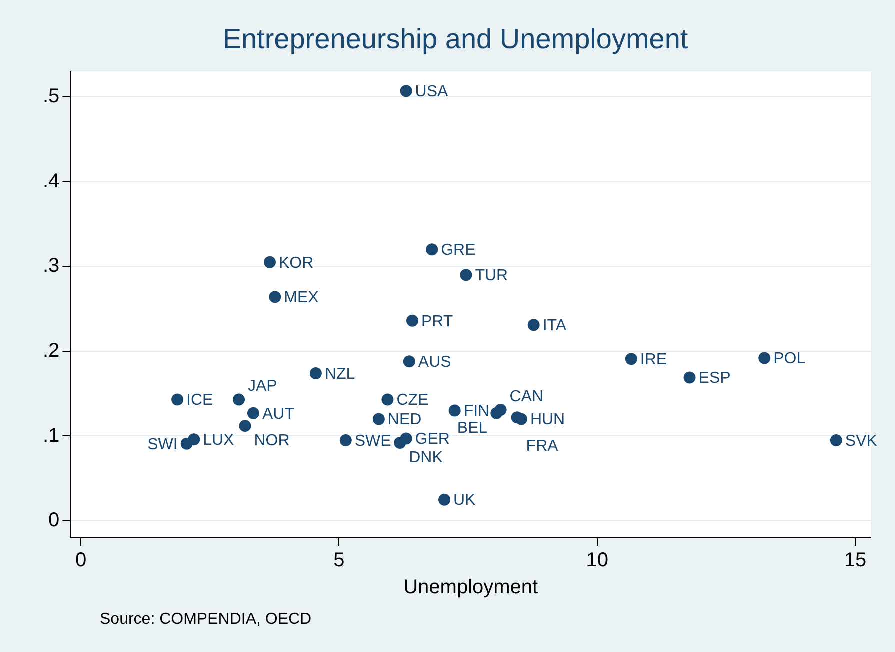 This screenshot has height=652, width=895. What do you see at coordinates (405, 420) in the screenshot?
I see `data-label: NED` at bounding box center [405, 420].